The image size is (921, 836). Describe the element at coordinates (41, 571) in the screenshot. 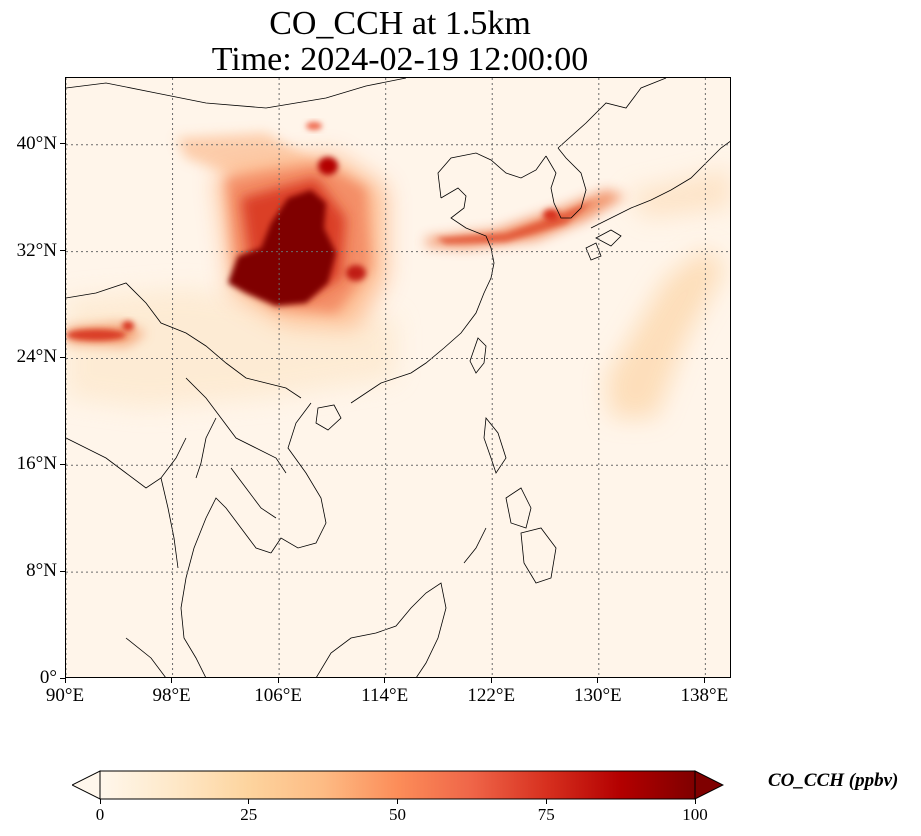

I see `lat-tick-label: 8°N` at that location.